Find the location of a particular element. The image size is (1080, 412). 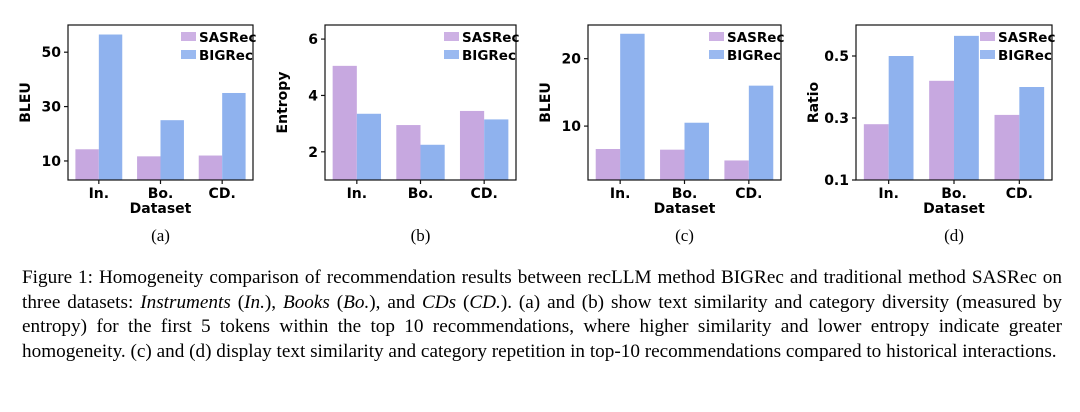

chart-3-xtick-label-1: Bo. is located at coordinates (685, 194).